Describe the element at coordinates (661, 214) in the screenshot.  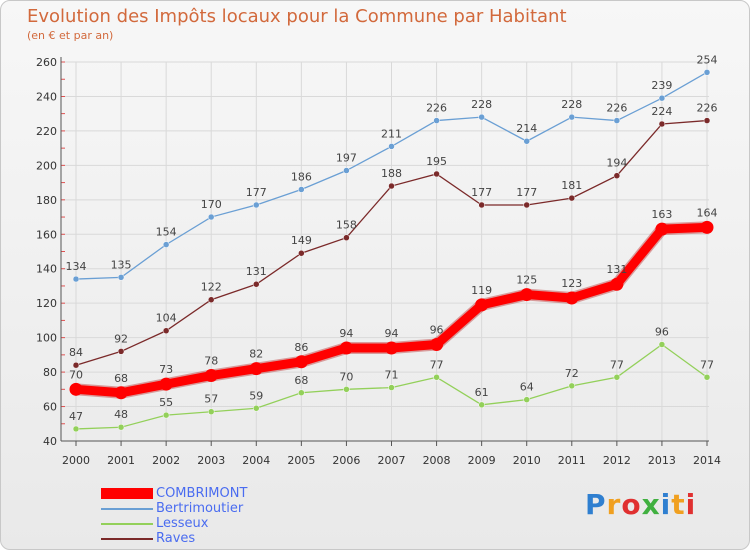
I see `data-label: 163` at that location.